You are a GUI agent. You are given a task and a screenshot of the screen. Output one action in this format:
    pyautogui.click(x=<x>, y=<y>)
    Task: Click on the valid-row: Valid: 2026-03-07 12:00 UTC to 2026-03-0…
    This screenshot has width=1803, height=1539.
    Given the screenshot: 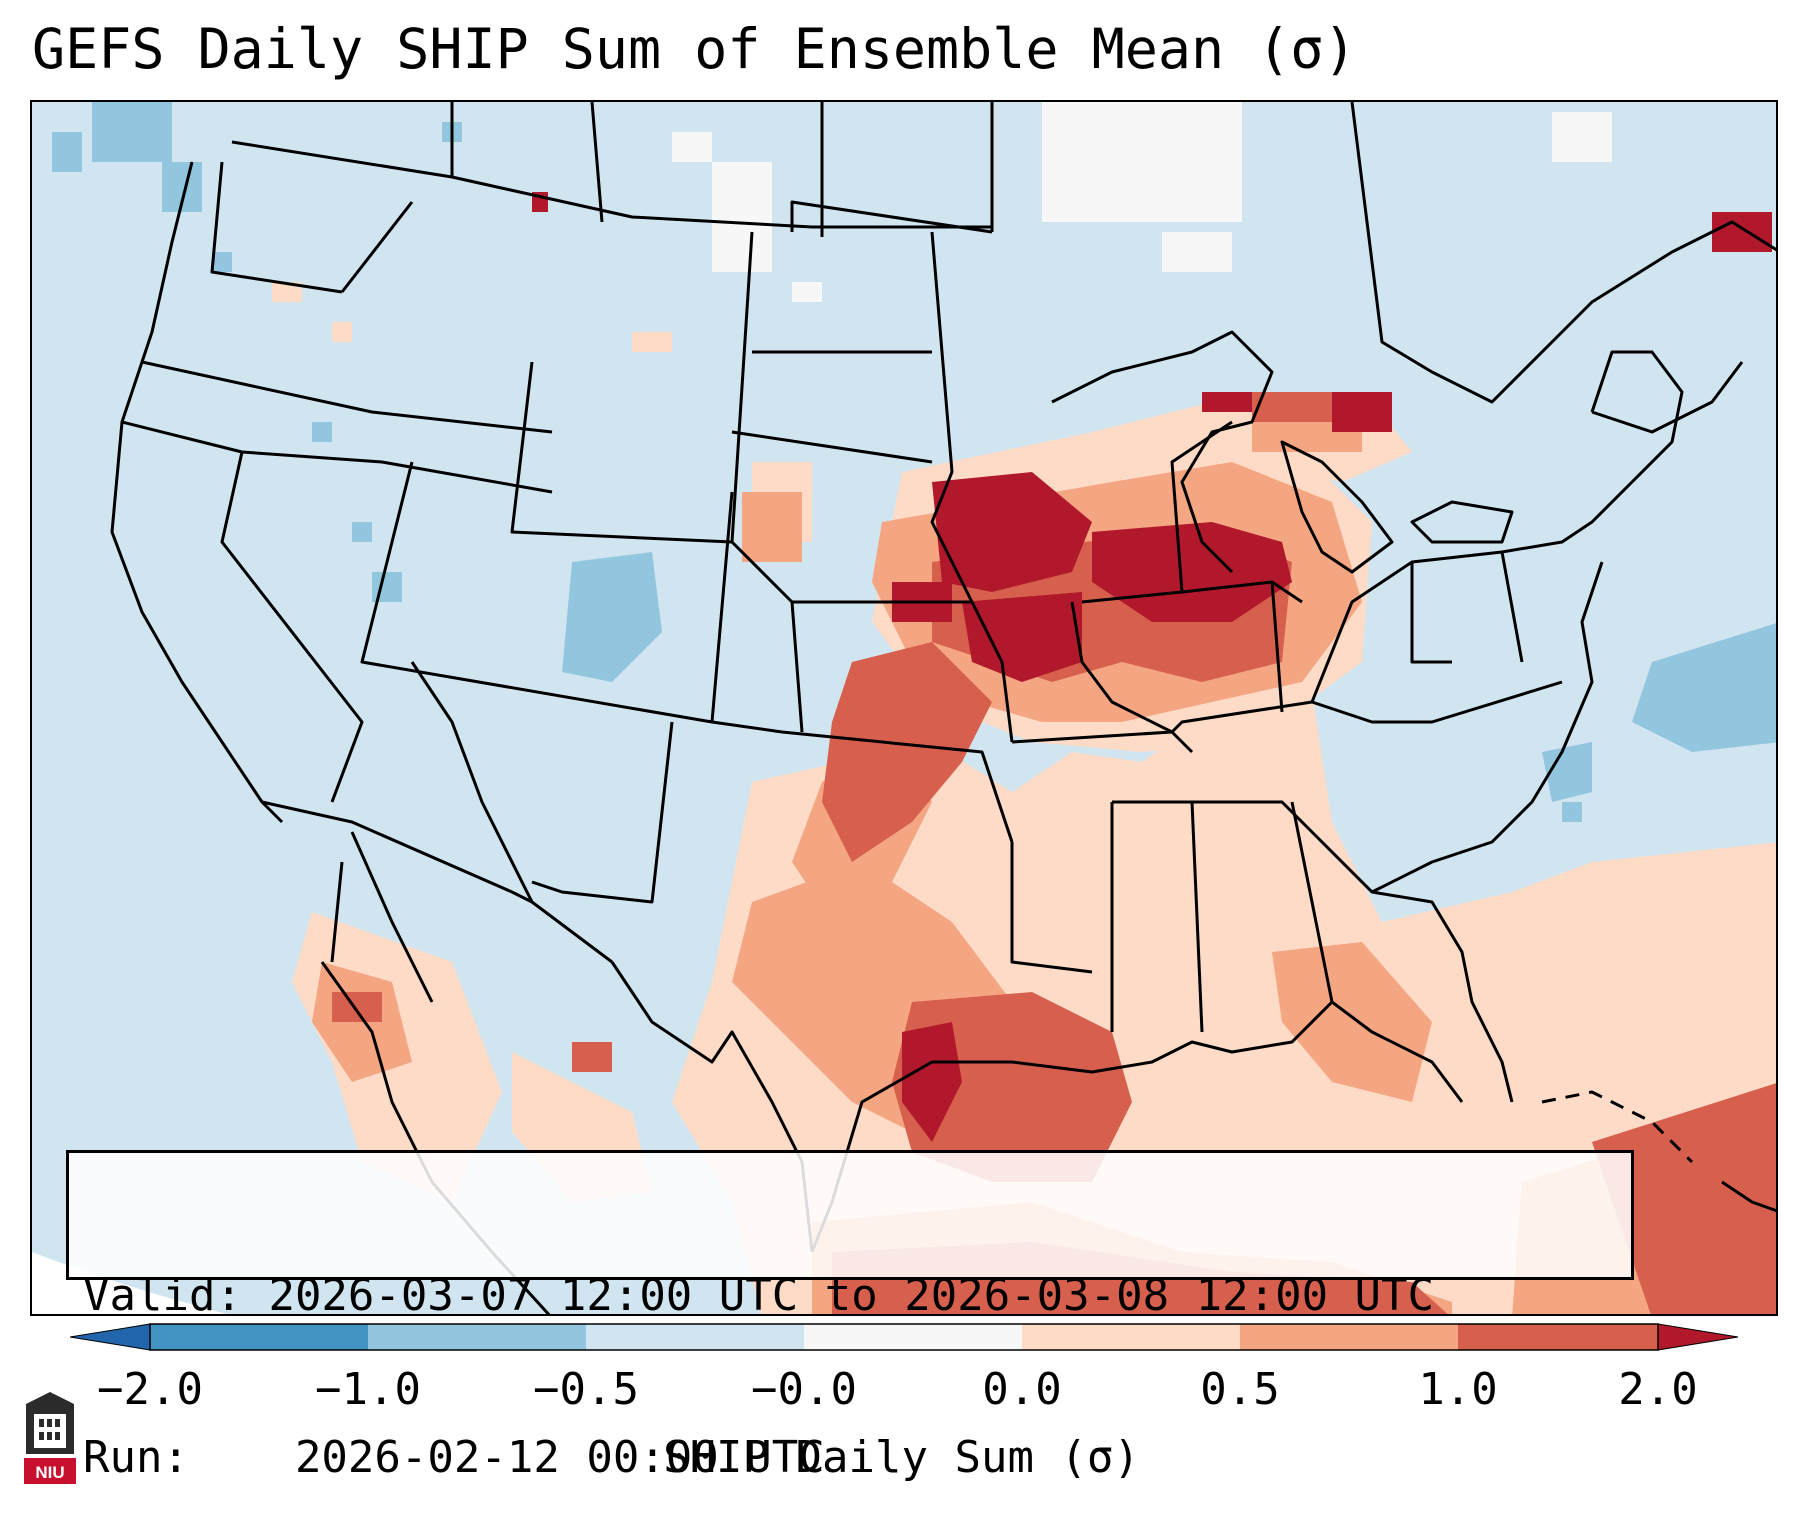 What is the action you would take?
    pyautogui.click(x=850, y=1296)
    